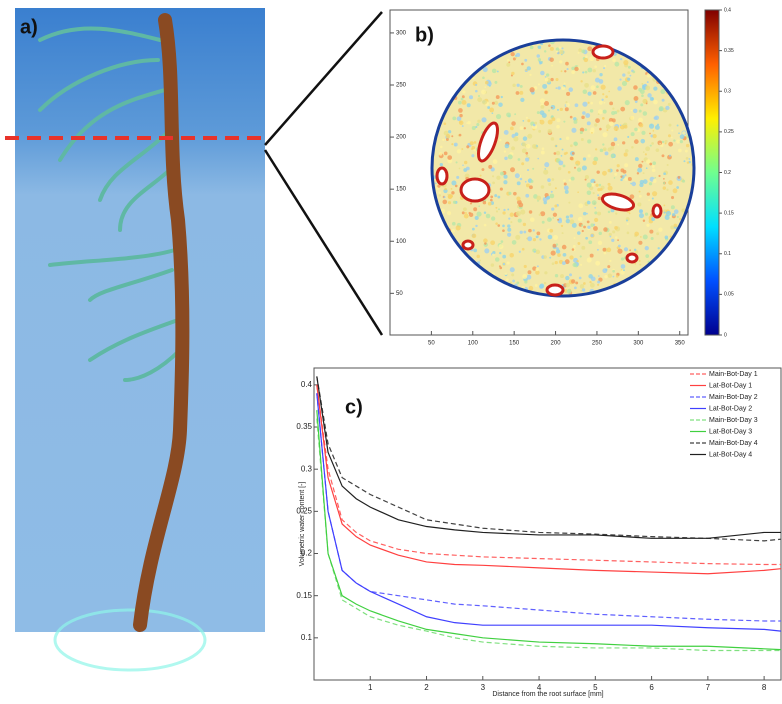  Describe the element at coordinates (597, 344) in the screenshot. I see `x-tick-label: 250` at that location.